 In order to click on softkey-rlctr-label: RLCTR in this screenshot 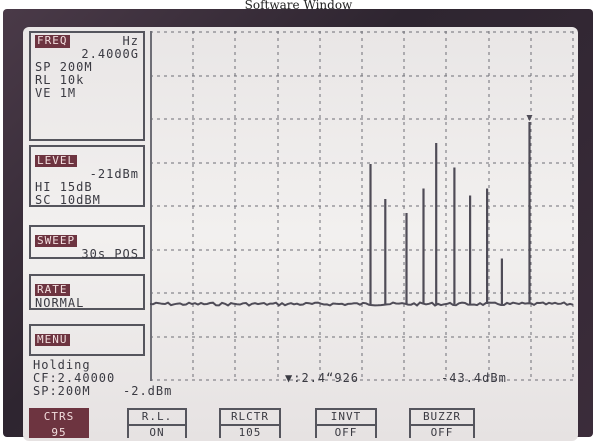, I will do `click(250, 418)`.